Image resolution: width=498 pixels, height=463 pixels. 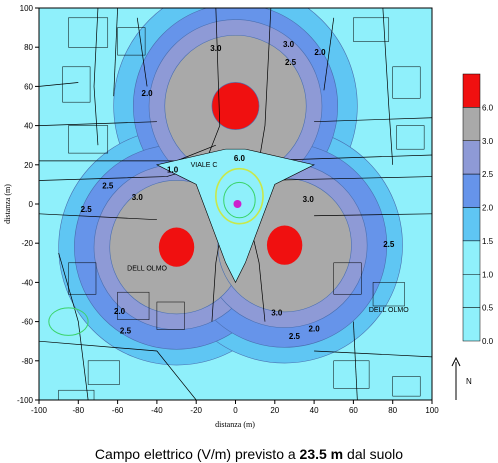 I want to click on x-axis-label: distanza (m), so click(x=235, y=424).